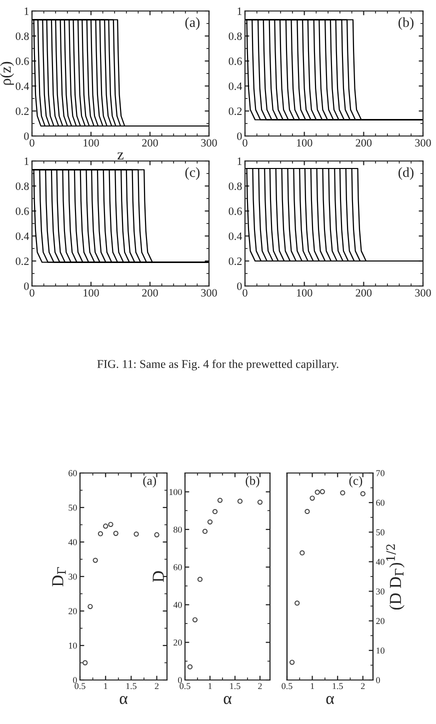  Describe the element at coordinates (380, 651) in the screenshot. I see `y2-tick-label: 10` at that location.